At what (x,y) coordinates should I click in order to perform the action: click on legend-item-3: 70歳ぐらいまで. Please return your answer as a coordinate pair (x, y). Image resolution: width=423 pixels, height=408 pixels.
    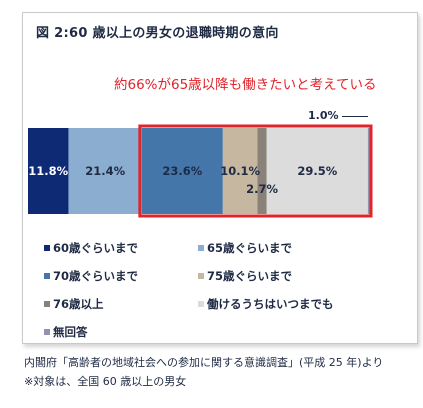
    Looking at the image, I should click on (91, 276).